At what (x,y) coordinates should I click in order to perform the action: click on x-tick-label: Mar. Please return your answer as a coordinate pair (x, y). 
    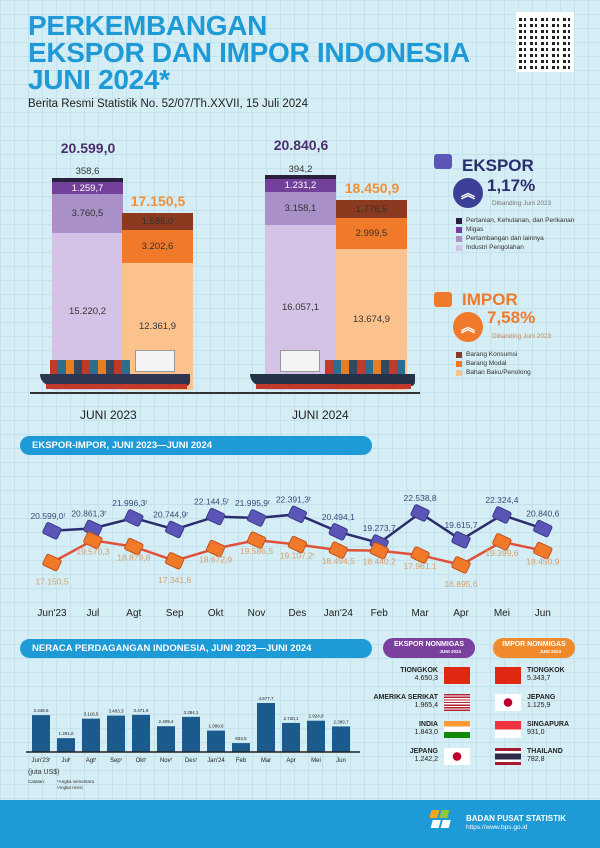
    Looking at the image, I should click on (266, 761).